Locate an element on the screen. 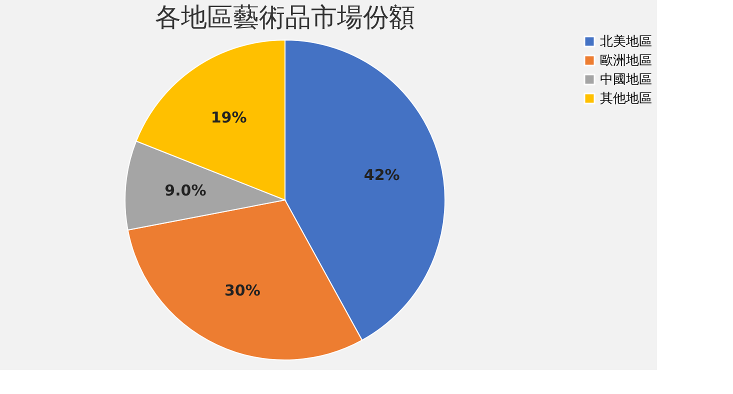 This screenshot has width=733, height=394. data-label: 19% is located at coordinates (228, 117).